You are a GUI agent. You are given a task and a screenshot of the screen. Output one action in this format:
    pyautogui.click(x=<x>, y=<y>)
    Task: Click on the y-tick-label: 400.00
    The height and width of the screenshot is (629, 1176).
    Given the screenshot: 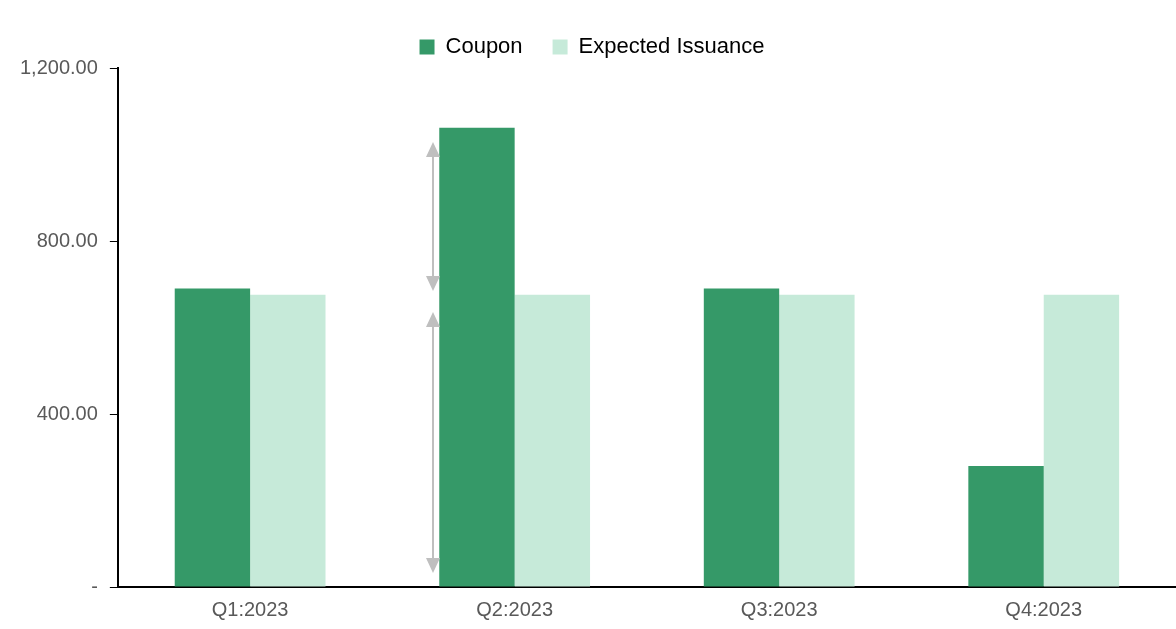 What is the action you would take?
    pyautogui.click(x=67, y=412)
    